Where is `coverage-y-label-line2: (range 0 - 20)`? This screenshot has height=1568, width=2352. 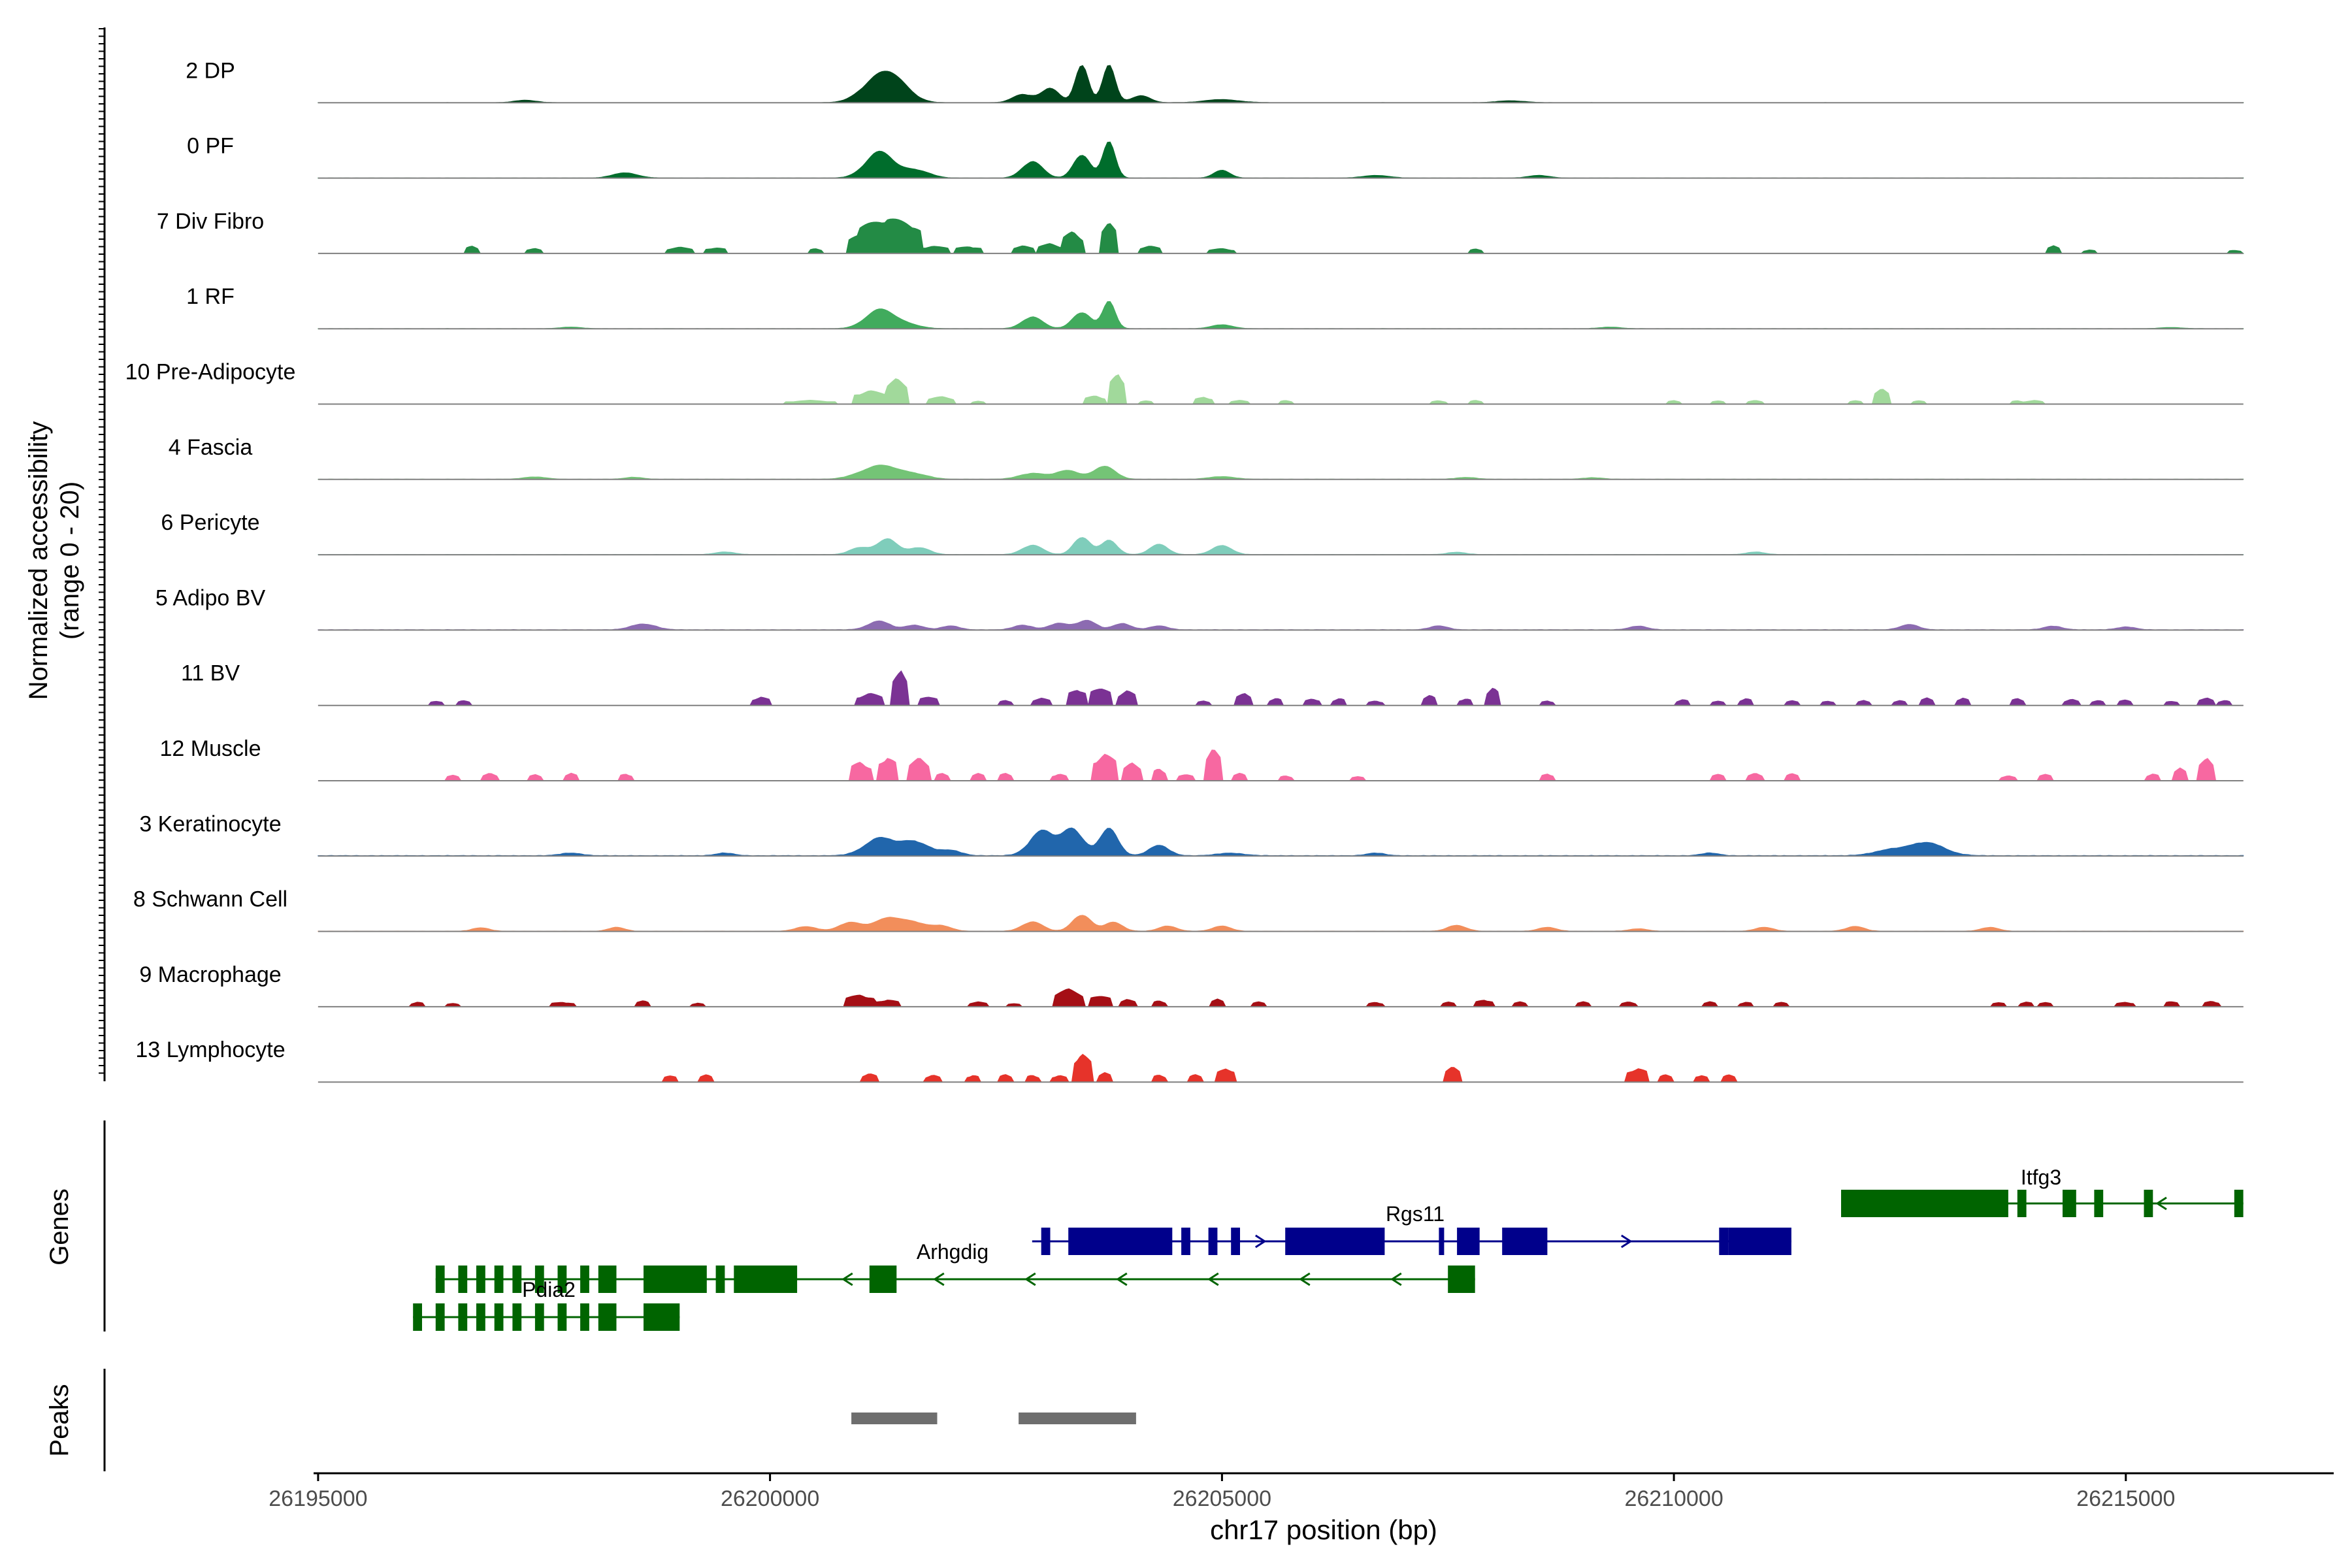
coverage-y-label-line2: (range 0 - 20) is located at coordinates (70, 561).